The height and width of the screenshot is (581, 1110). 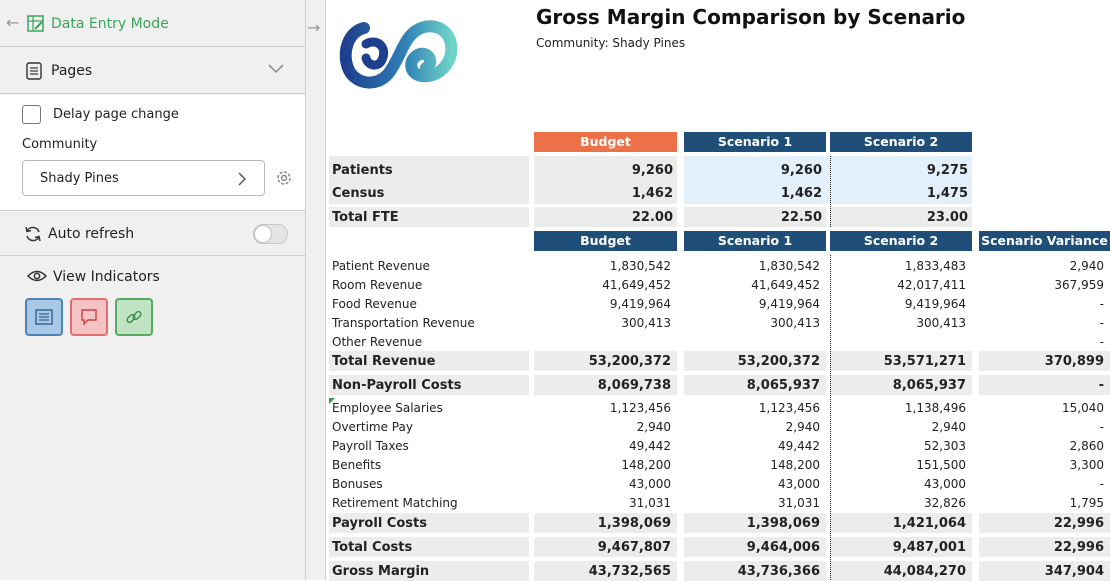 I want to click on row-value: 2,860, so click(x=1086, y=446).